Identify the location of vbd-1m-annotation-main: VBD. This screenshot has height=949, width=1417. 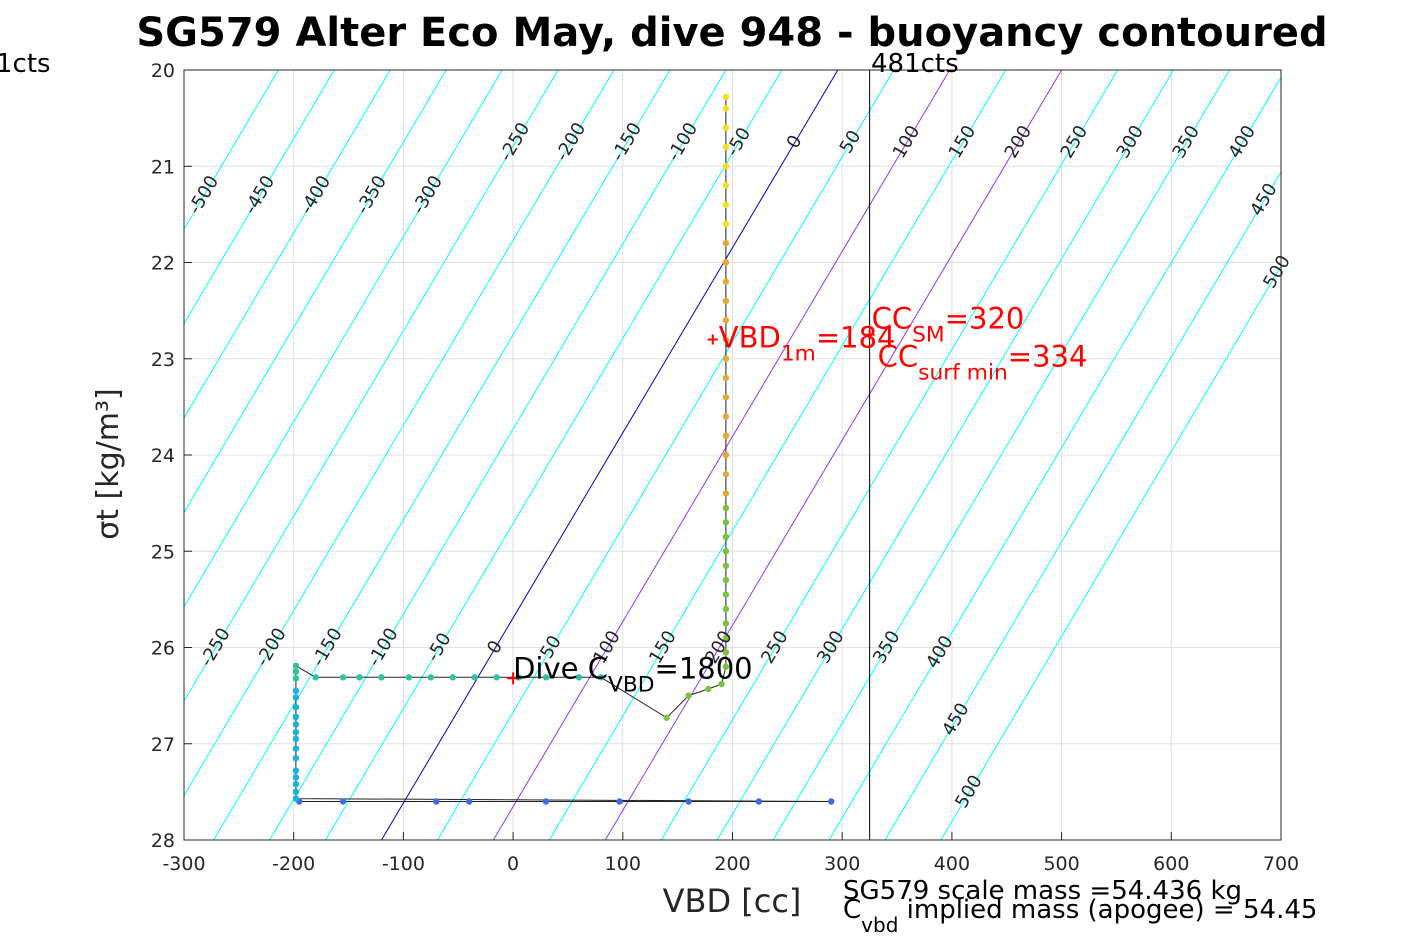
(750, 338).